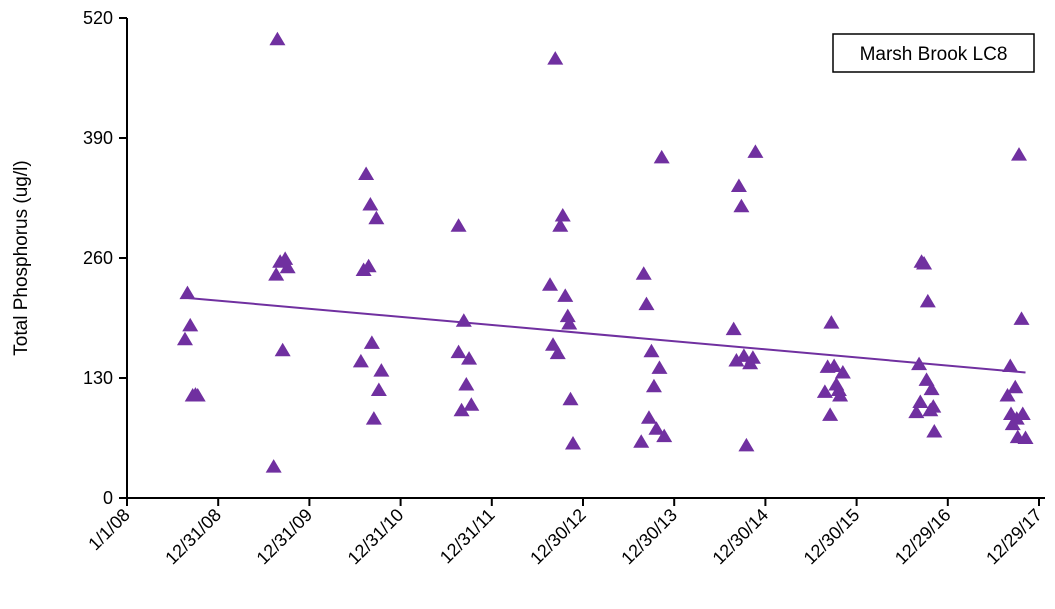 The height and width of the screenshot is (609, 1055). Describe the element at coordinates (109, 530) in the screenshot. I see `x-tick-label: 1/1/08` at that location.